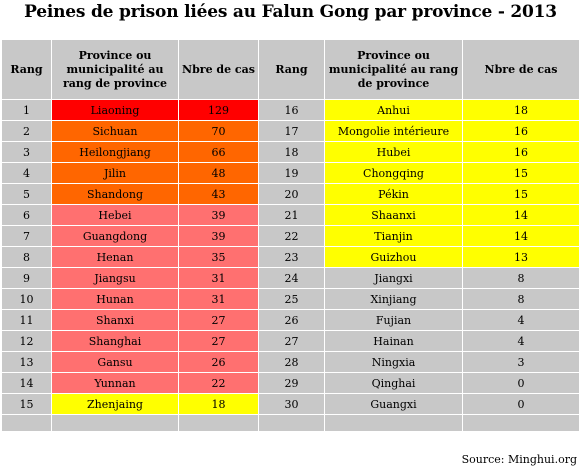 Image resolution: width=581 pixels, height=471 pixels. Describe the element at coordinates (393, 341) in the screenshot. I see `province-cell: Hainan` at that location.